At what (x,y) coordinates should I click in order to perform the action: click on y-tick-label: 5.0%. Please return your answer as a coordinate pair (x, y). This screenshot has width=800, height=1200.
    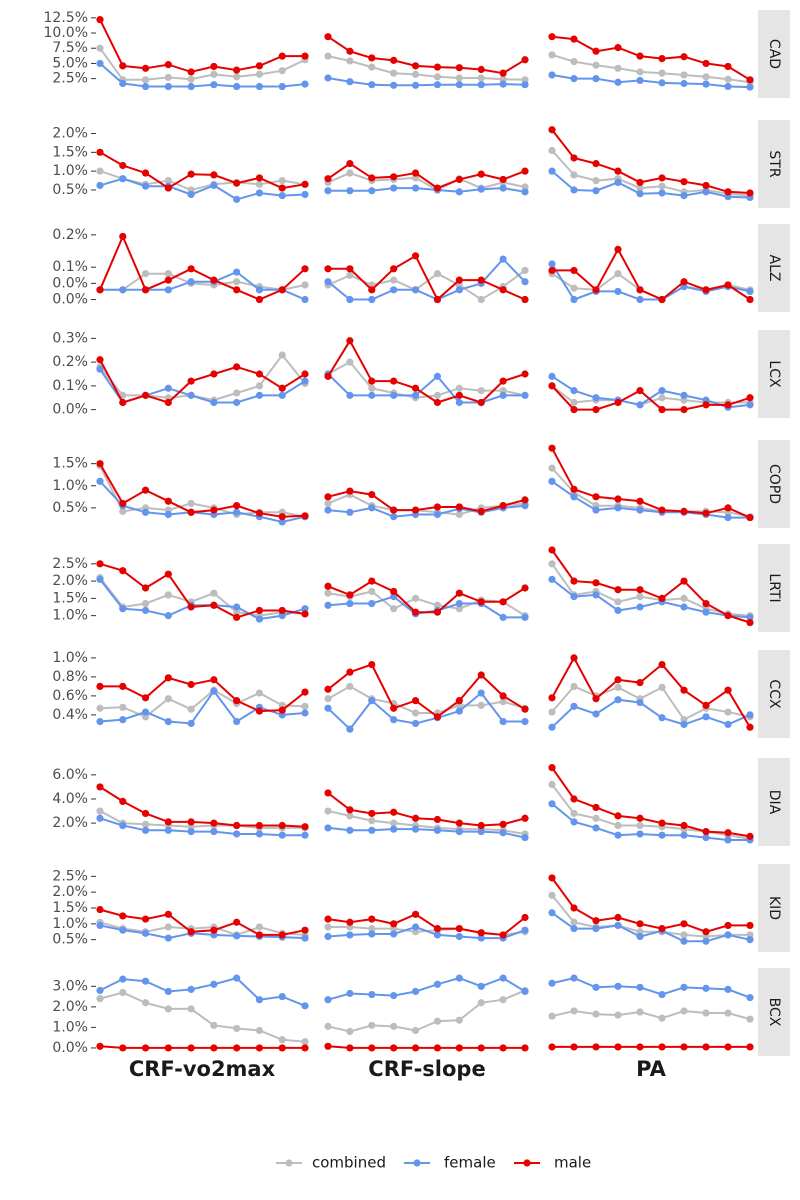
    Looking at the image, I should click on (70, 63).